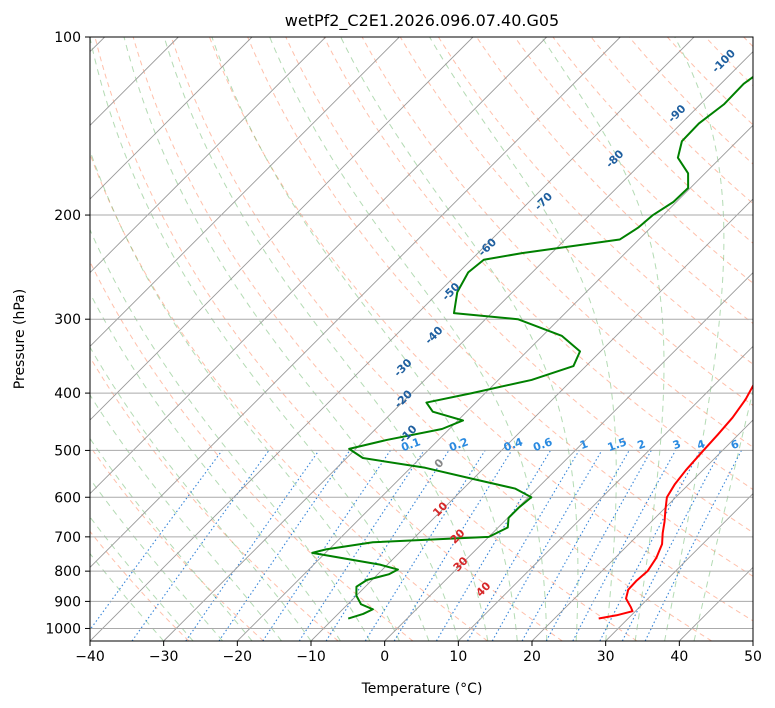  I want to click on x-tick-label: 40, so click(679, 657).